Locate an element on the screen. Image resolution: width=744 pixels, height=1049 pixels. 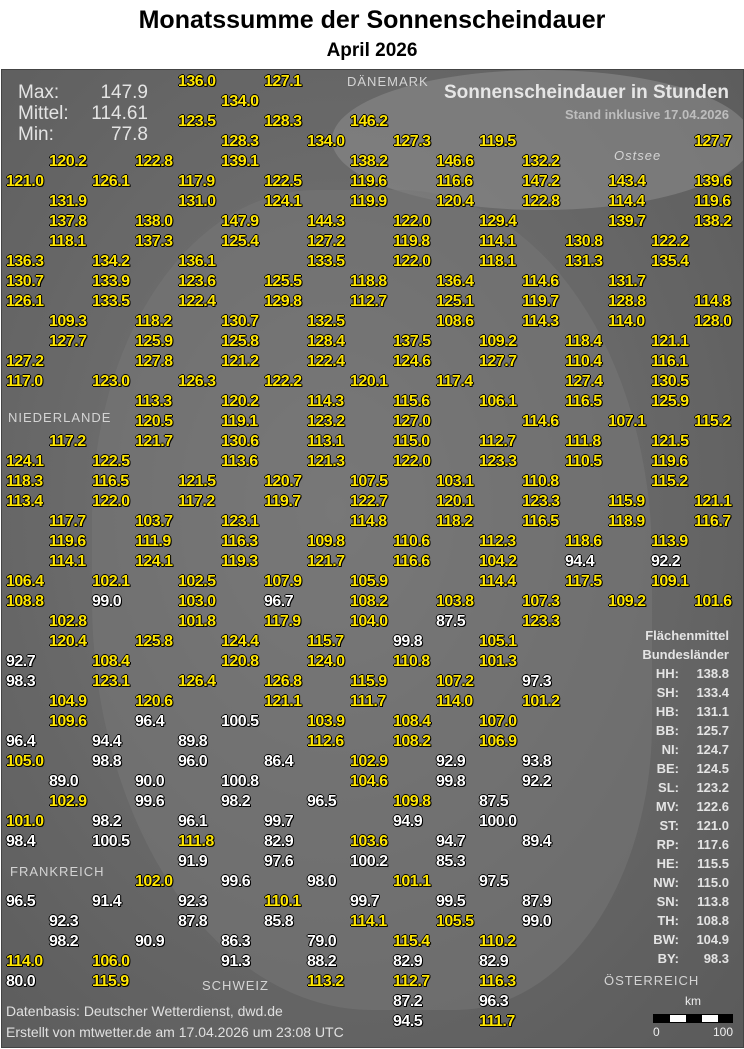
station-value: 107.2 is located at coordinates (455, 681).